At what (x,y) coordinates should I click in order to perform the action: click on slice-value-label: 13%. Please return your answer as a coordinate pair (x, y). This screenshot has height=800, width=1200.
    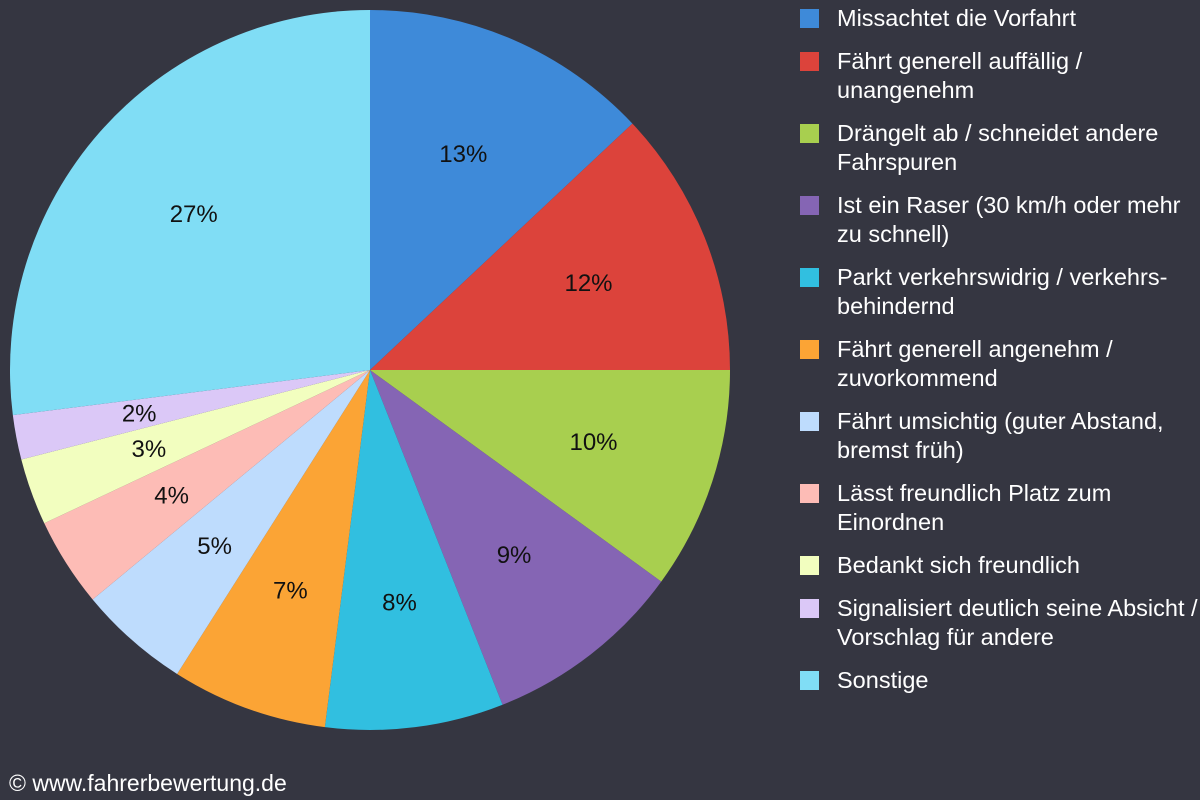
    Looking at the image, I should click on (463, 154).